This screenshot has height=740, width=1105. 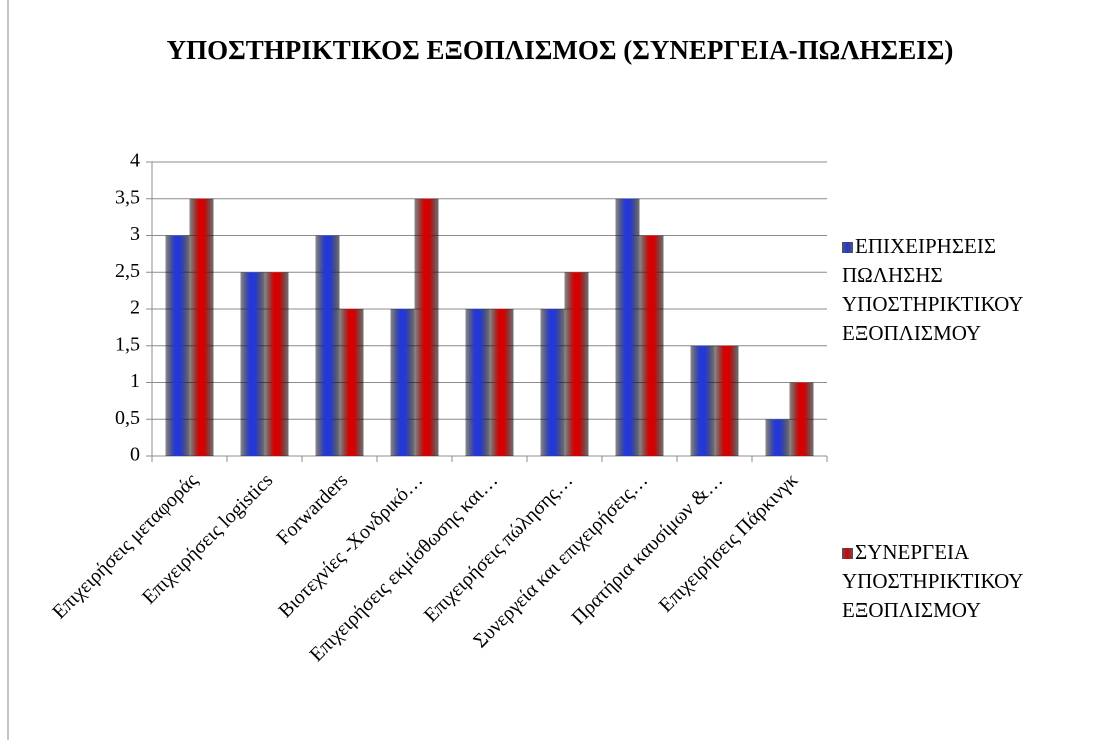 What do you see at coordinates (135, 455) in the screenshot?
I see `y-tick-label: 0` at bounding box center [135, 455].